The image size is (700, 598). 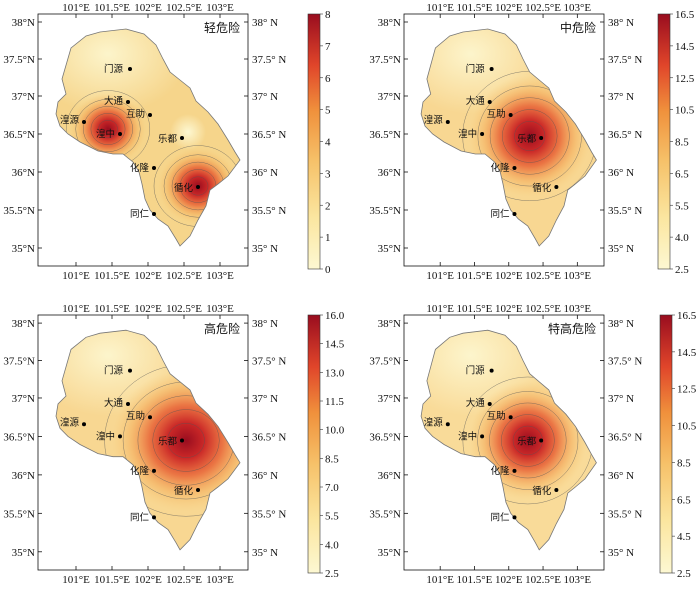 I want to click on city-label: 湟源, so click(x=434, y=120).